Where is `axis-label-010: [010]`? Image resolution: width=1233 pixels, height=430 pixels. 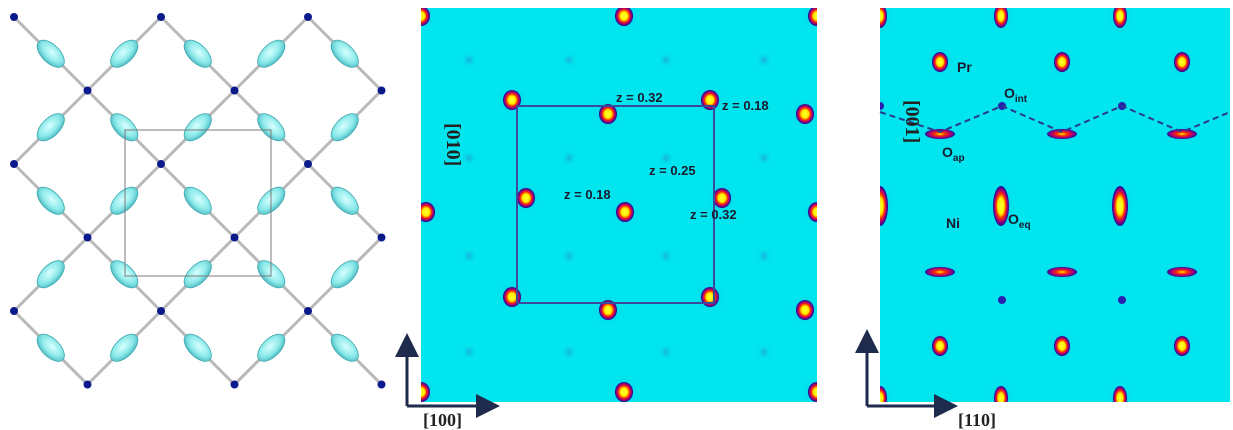 axis-label-010: [010] is located at coordinates (453, 144).